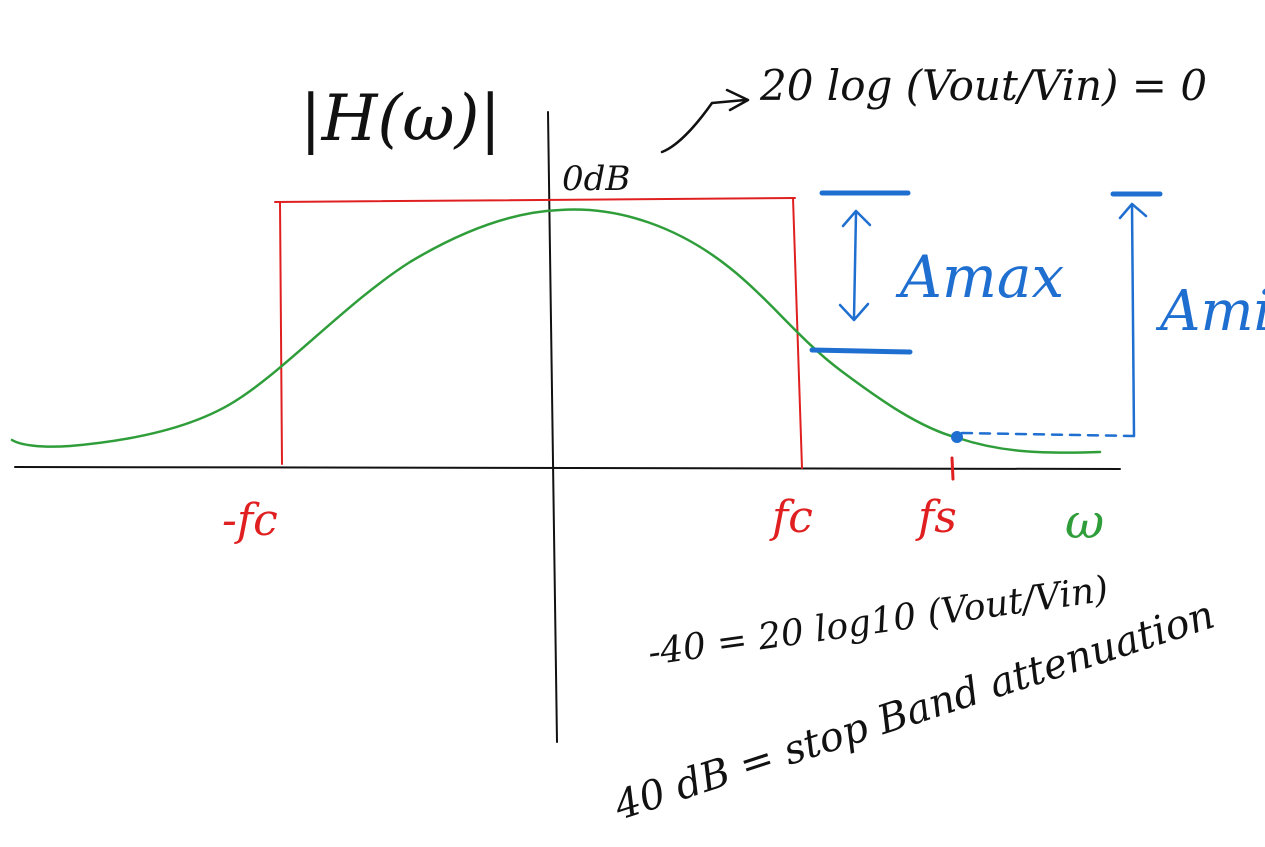 Image resolution: width=1265 pixels, height=847 pixels. Describe the element at coordinates (979, 277) in the screenshot. I see `amax-label: Amax` at that location.